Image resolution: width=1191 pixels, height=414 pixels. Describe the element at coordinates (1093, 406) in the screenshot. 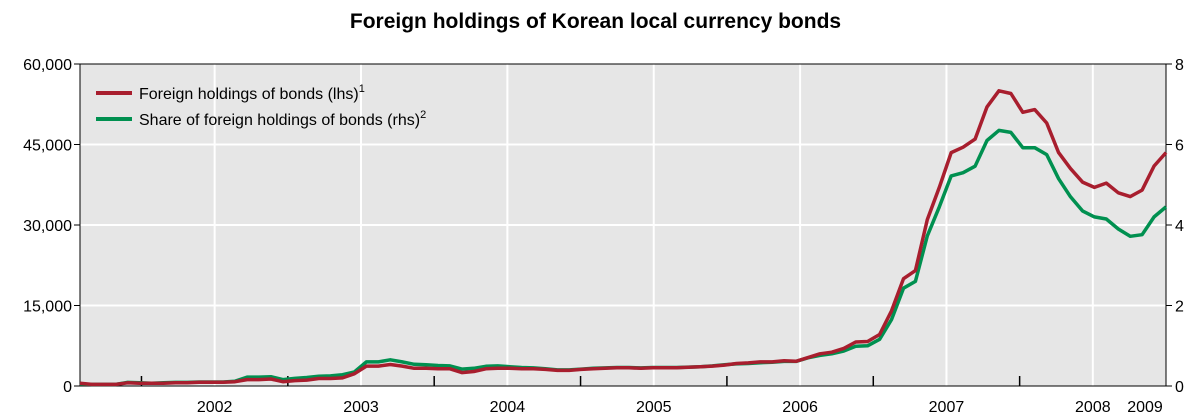

I see `x-tick-label: 2008` at that location.